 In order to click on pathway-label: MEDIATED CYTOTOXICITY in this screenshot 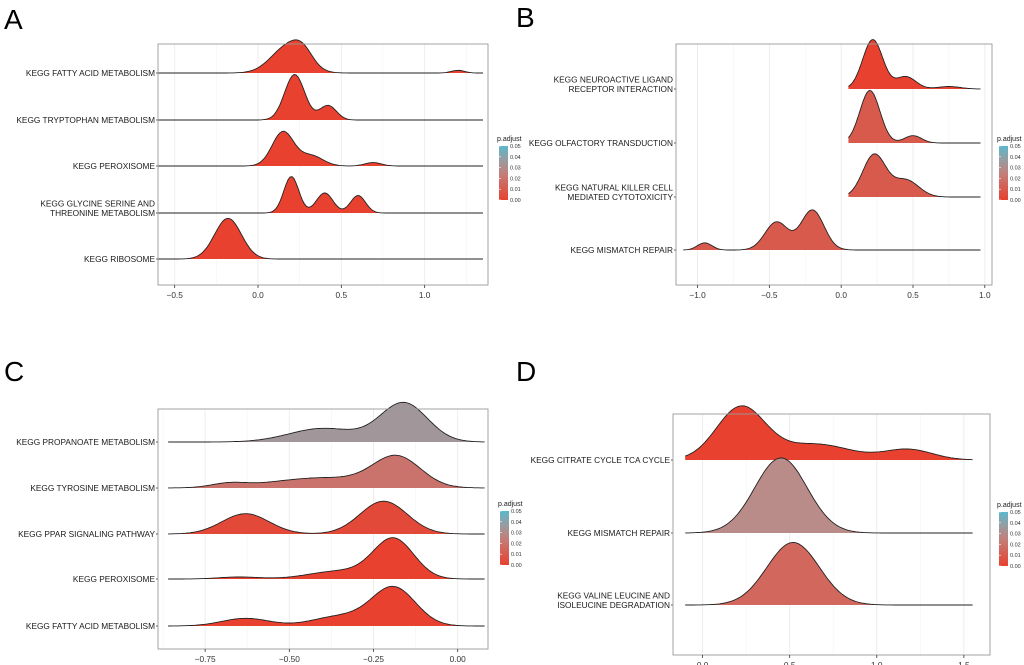, I will do `click(620, 197)`.